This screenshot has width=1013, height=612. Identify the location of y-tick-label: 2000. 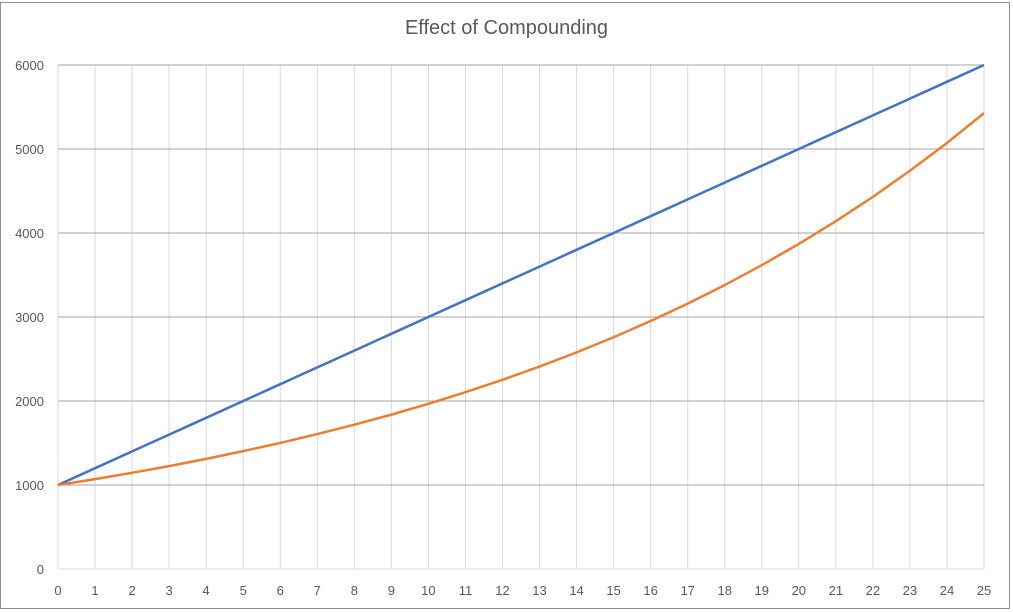
(29, 401).